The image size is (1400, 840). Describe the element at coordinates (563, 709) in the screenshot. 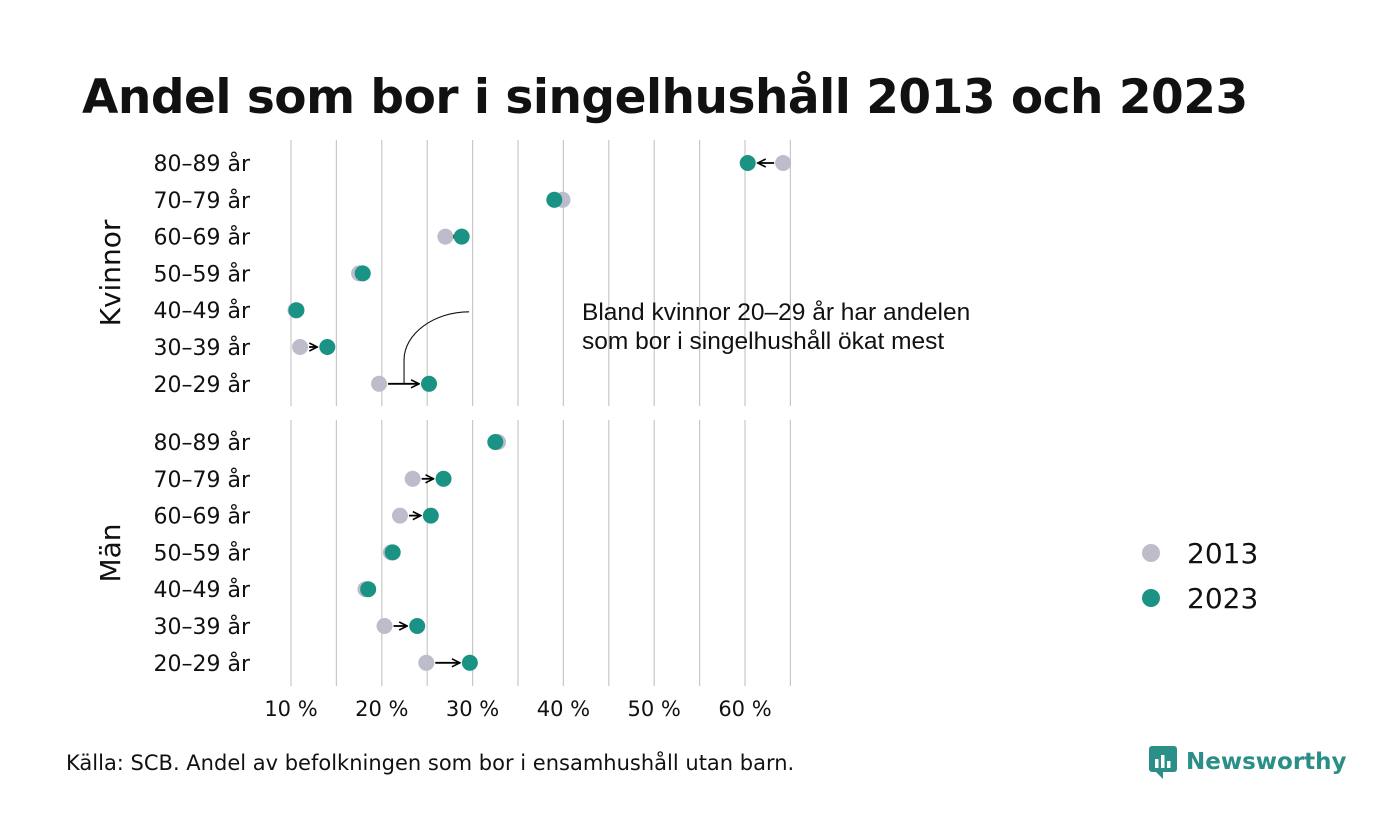

I see `x-tick-label: 40 %` at that location.